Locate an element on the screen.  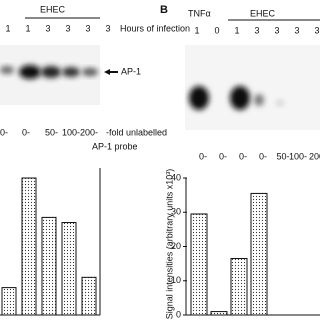
probe-note: AP-1 probe is located at coordinates (115, 146).